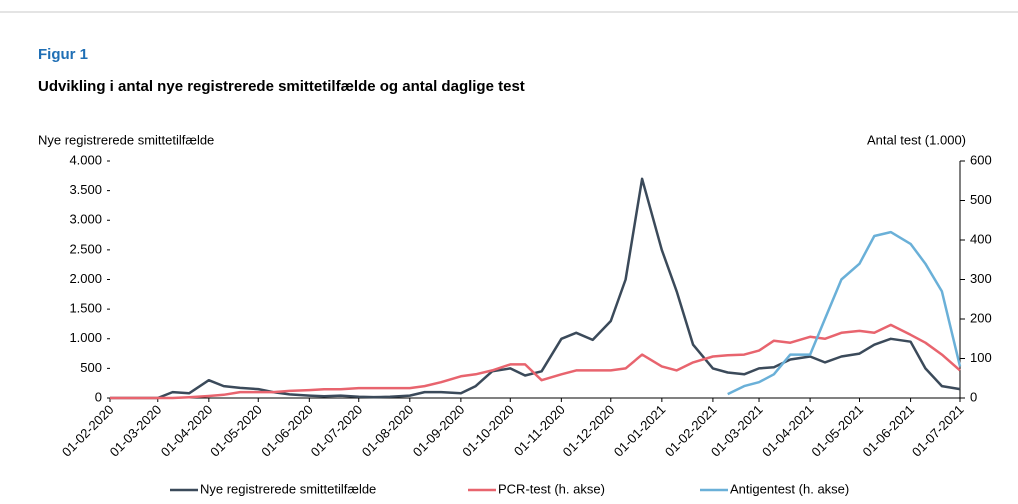  Describe the element at coordinates (85, 219) in the screenshot. I see `y-tick-label: 3.000` at that location.